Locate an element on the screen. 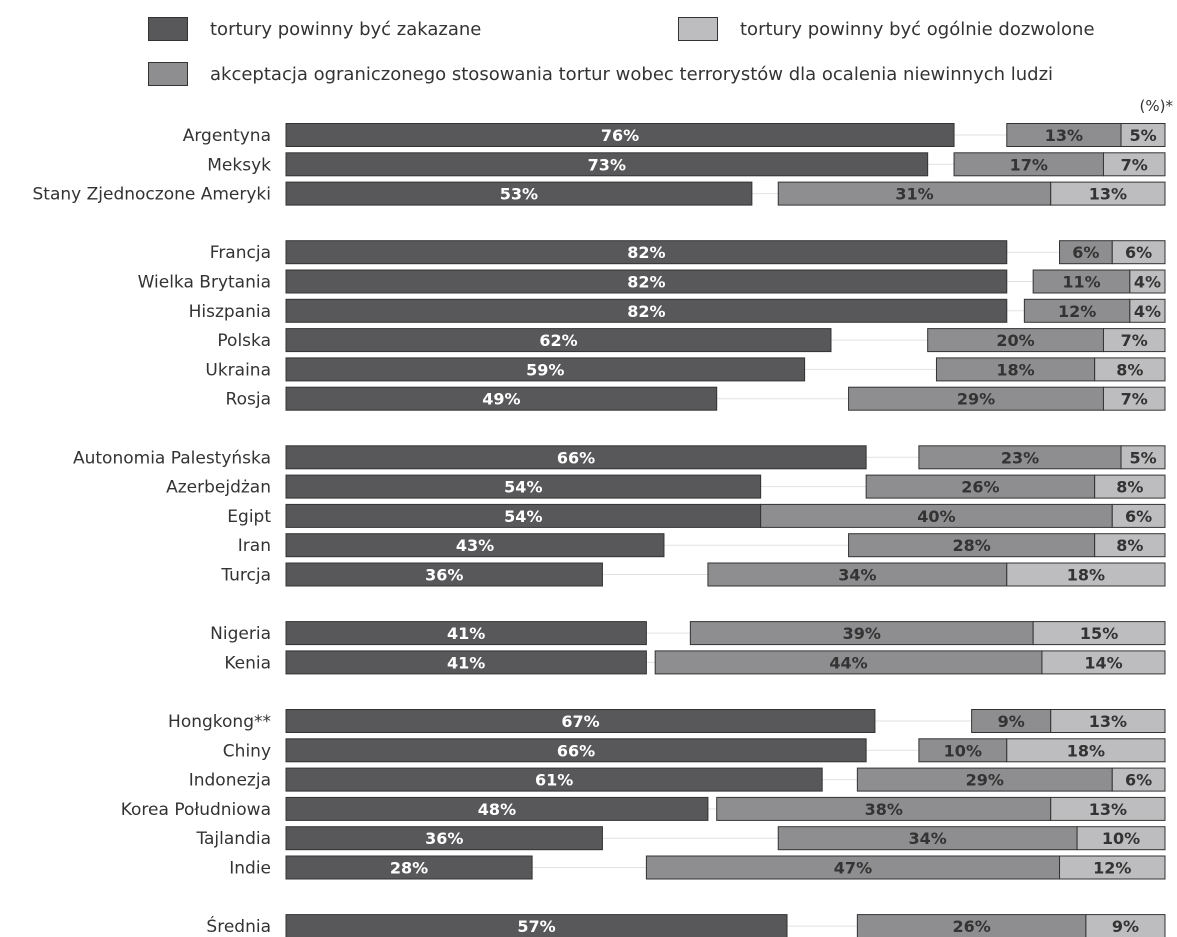  bar-row-hiszpania: Hiszpania 82% 12% 4% is located at coordinates (677, 310).